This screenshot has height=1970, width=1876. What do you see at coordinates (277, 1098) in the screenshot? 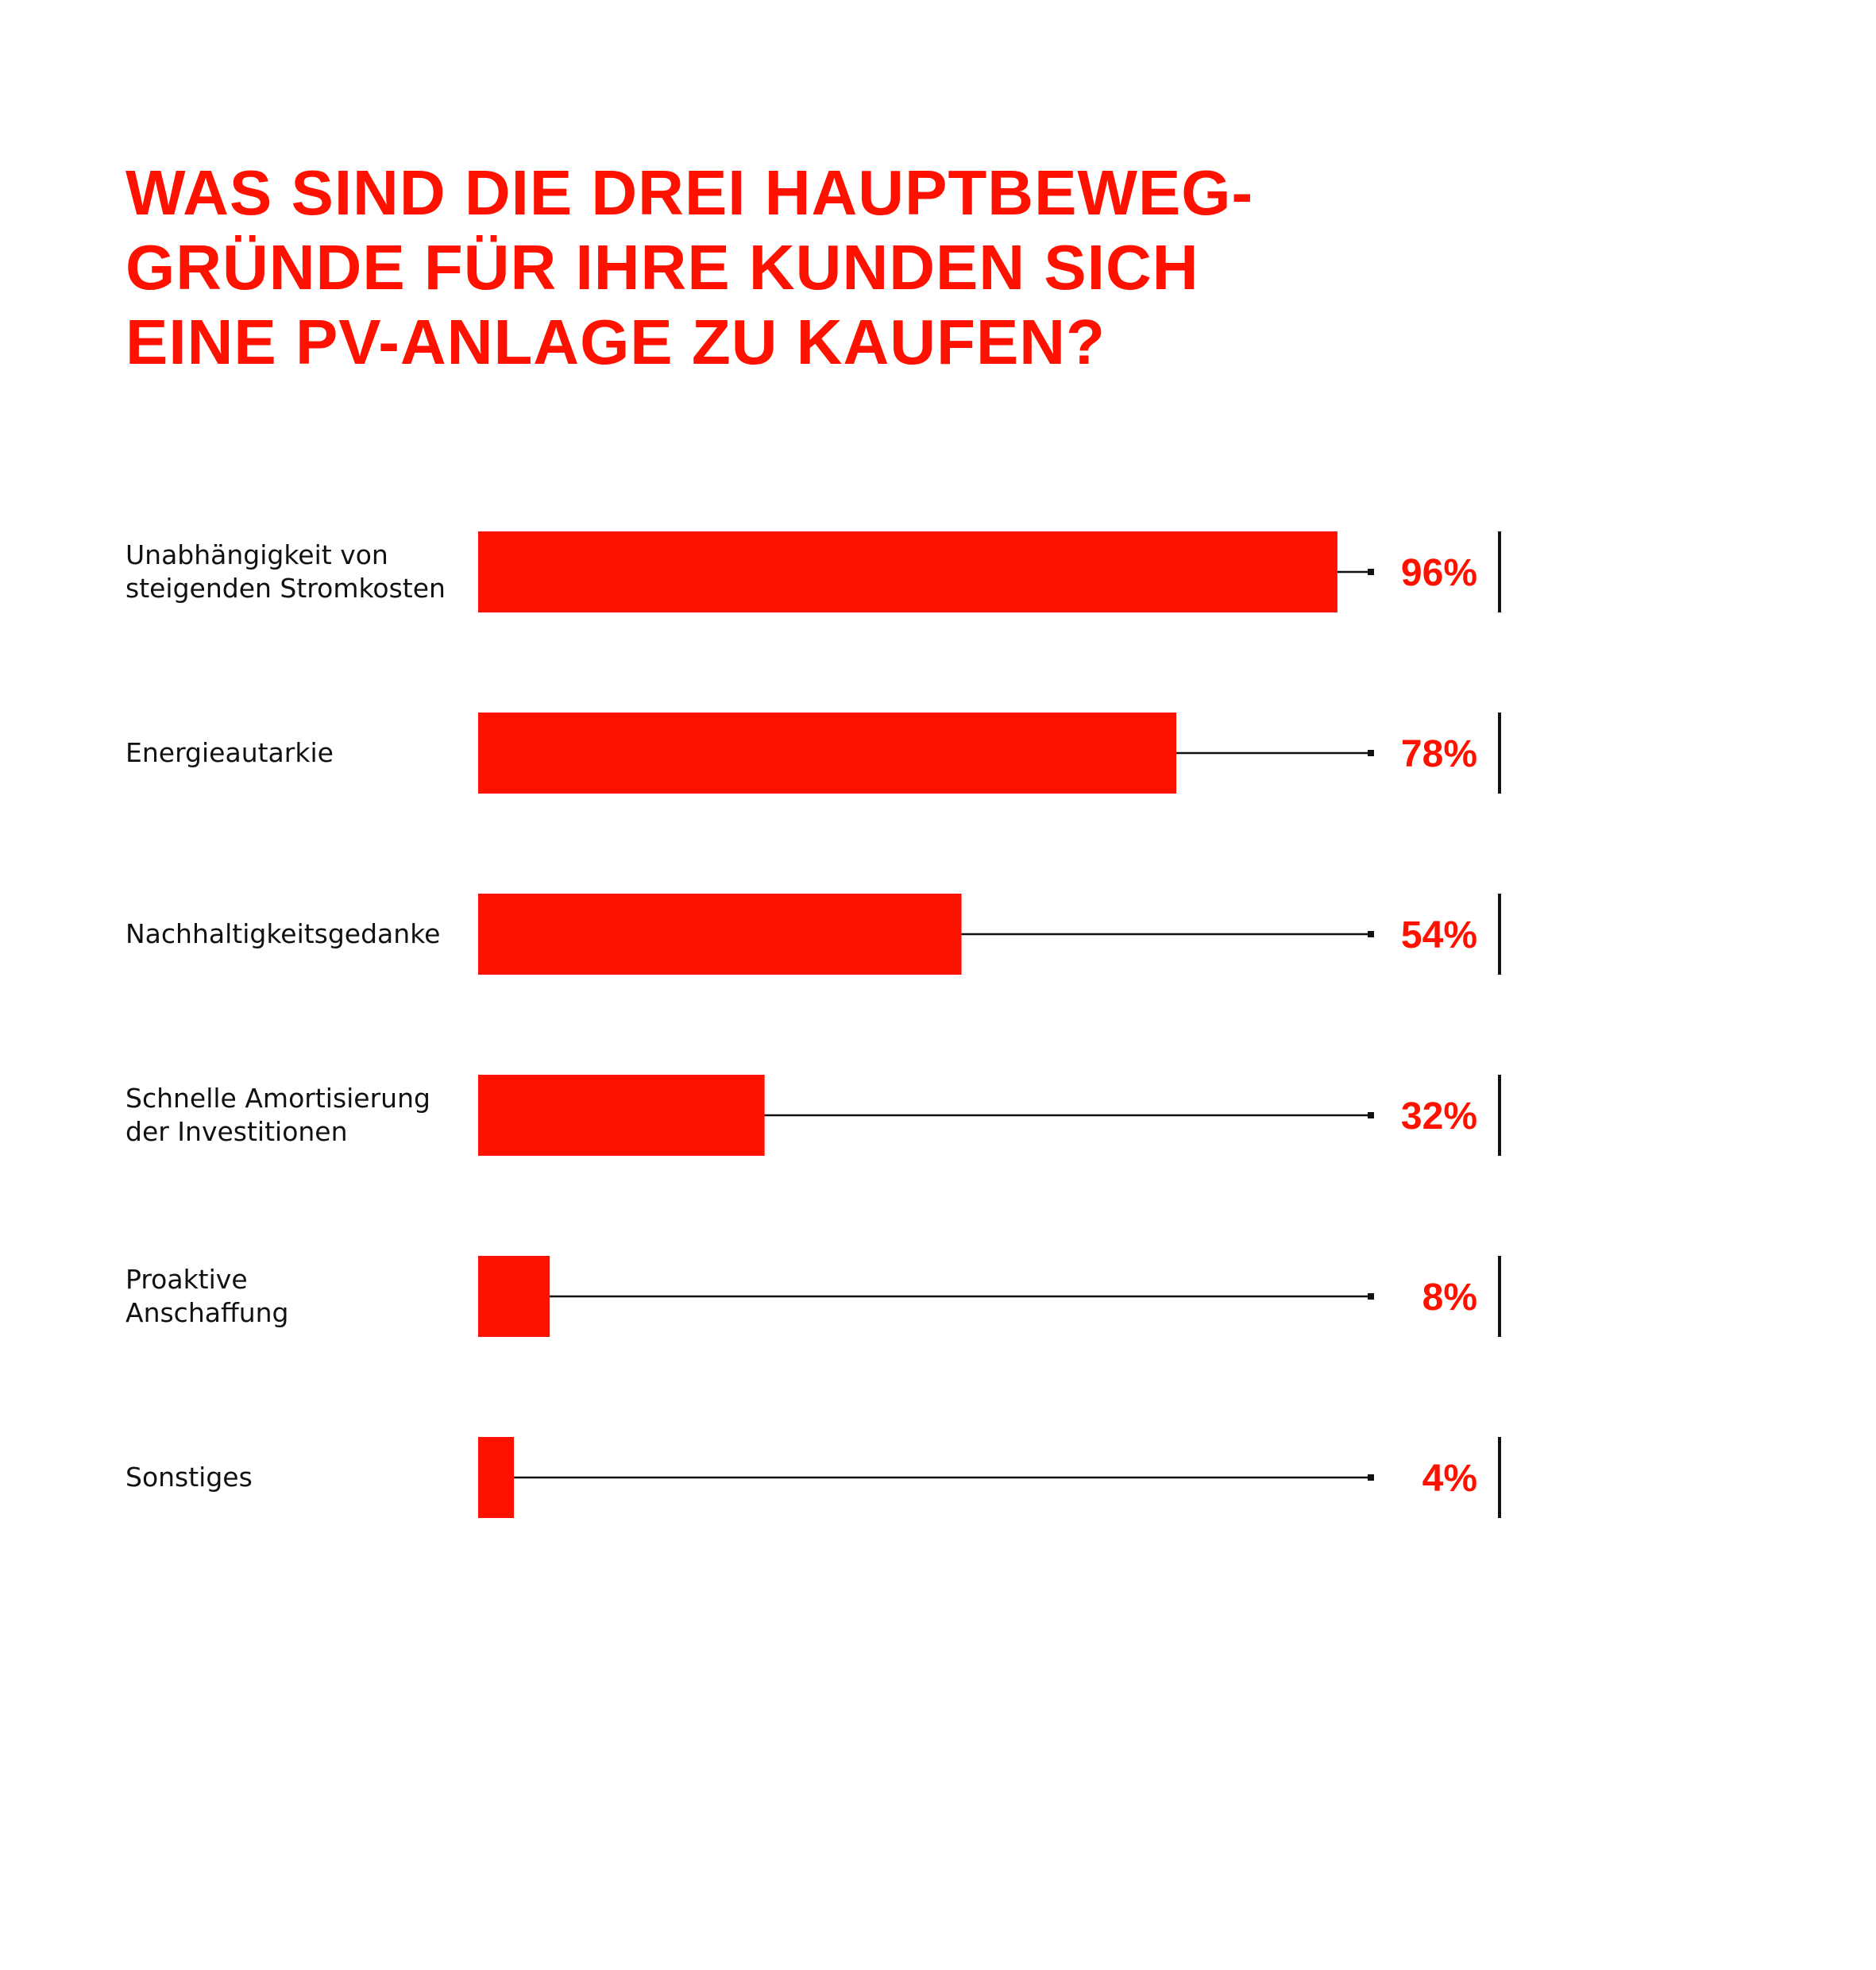
I see `category-label: Schnelle Amortisierung` at bounding box center [277, 1098].